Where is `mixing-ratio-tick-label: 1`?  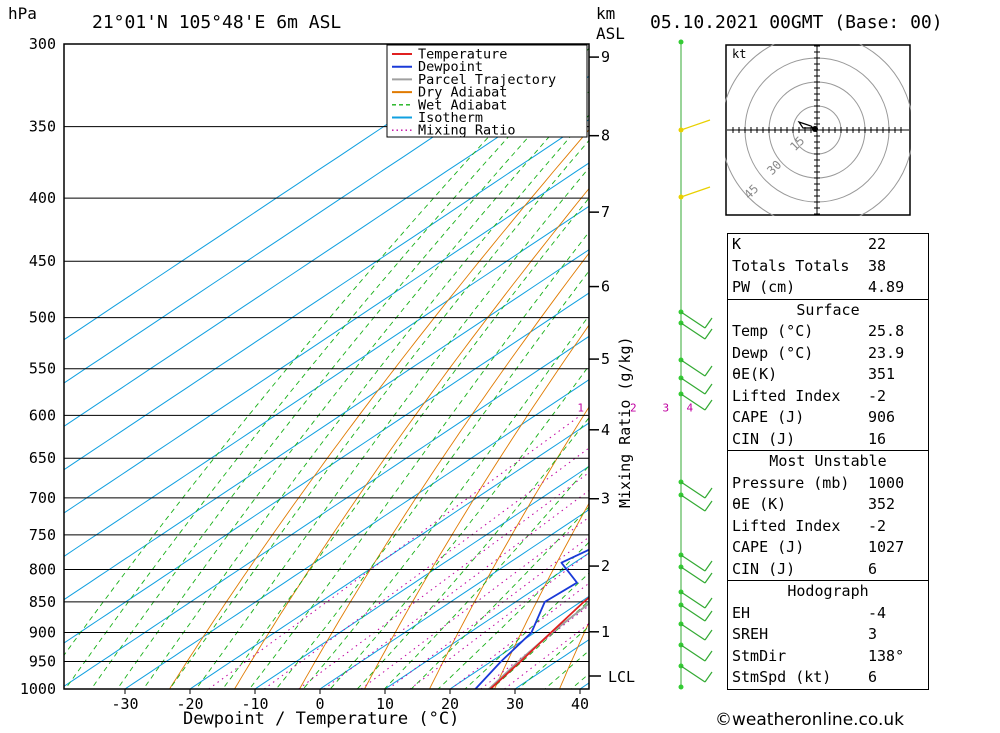 mixing-ratio-tick-label: 1 is located at coordinates (580, 407).